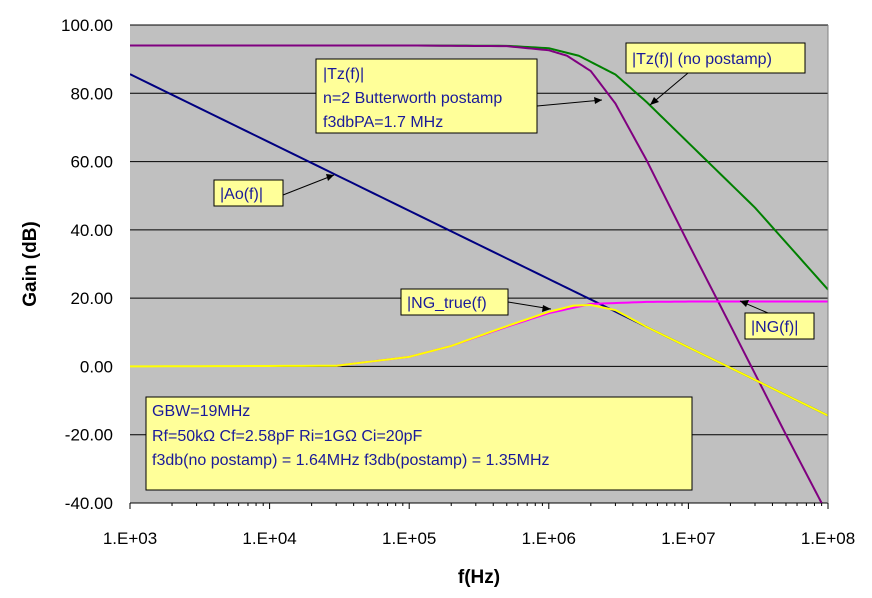 The width and height of the screenshot is (872, 598). I want to click on y-tick-label-7: 100.00, so click(87, 25).